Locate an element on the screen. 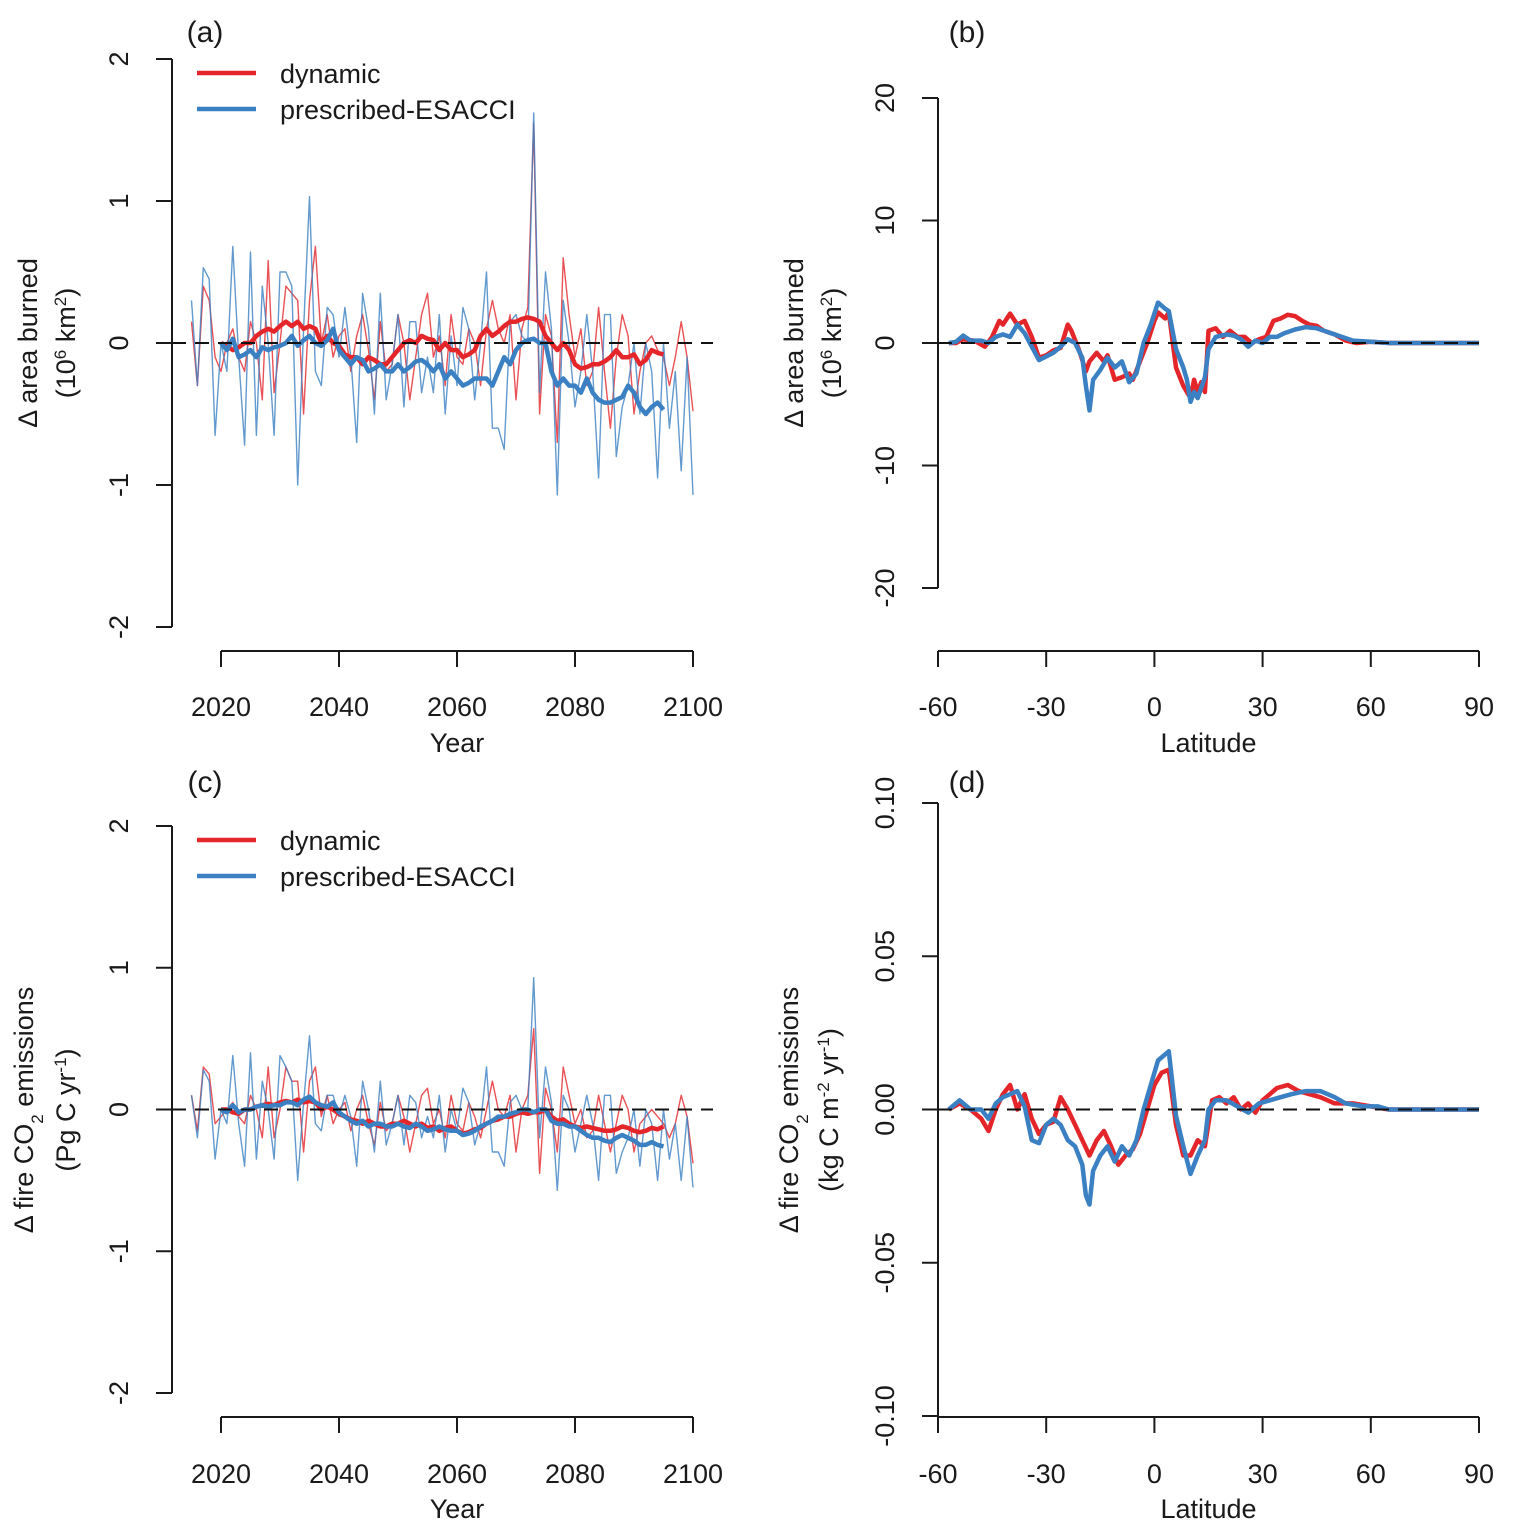 This screenshot has width=1514, height=1534. y-tick-label: -10 is located at coordinates (885, 465).